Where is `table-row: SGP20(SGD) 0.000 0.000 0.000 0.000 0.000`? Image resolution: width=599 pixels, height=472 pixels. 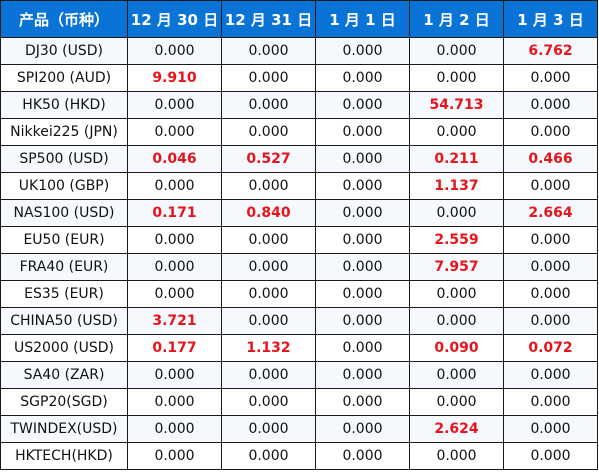 table-row: SGP20(SGD) 0.000 0.000 0.000 0.000 0.000 is located at coordinates (299, 402).